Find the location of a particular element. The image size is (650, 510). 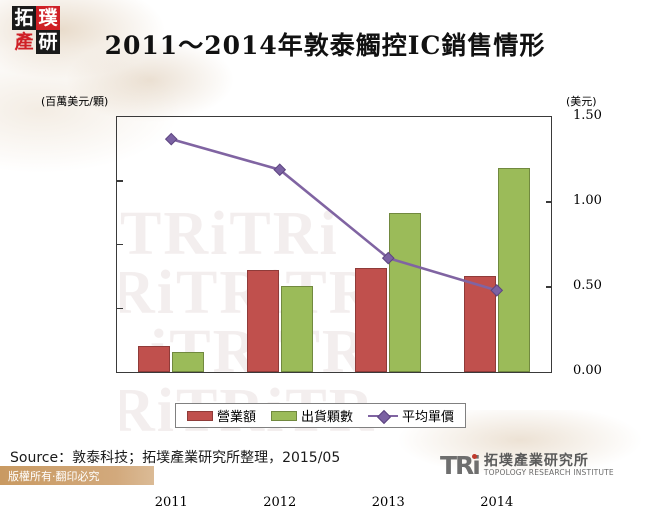

tri-seal-logo: 拓 璞 產 研 is located at coordinates (36, 30).